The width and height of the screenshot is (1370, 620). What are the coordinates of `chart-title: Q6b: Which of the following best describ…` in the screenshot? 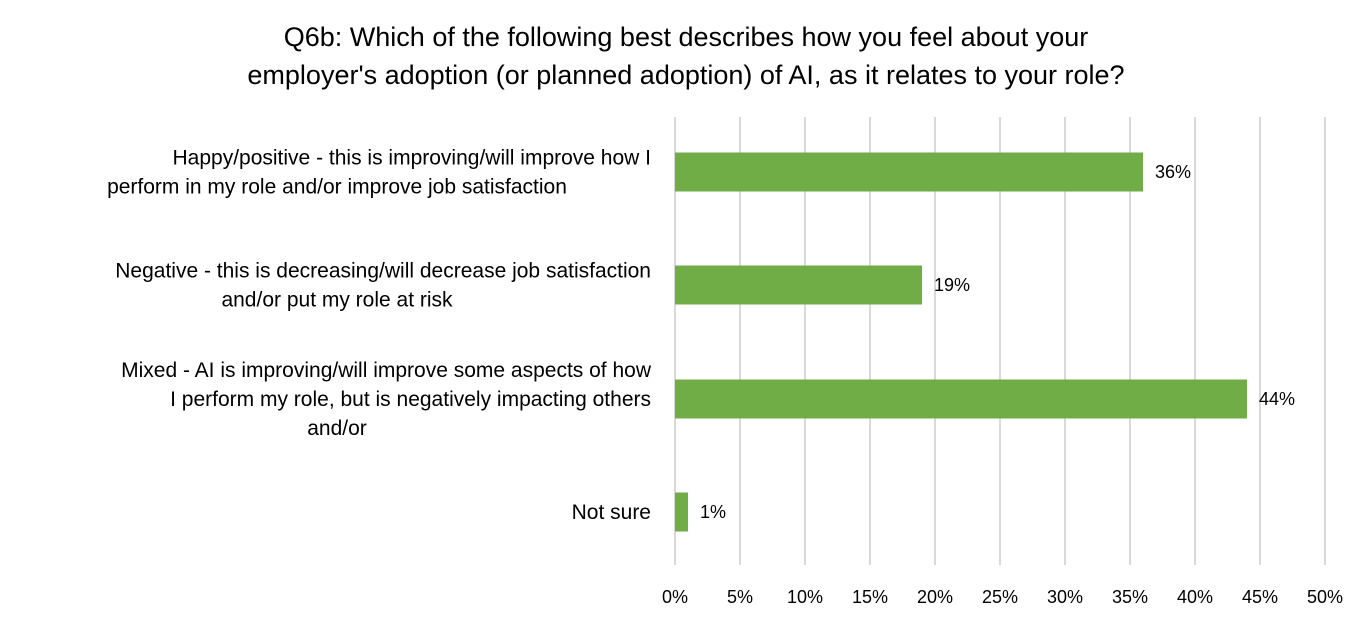 It's located at (685, 56).